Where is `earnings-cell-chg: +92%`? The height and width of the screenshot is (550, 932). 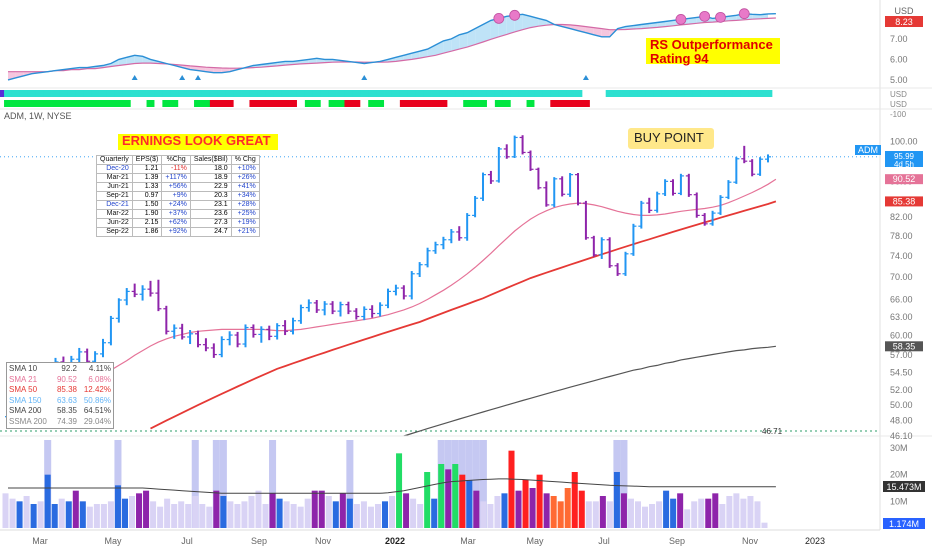 earnings-cell-chg: +92% is located at coordinates (176, 232).